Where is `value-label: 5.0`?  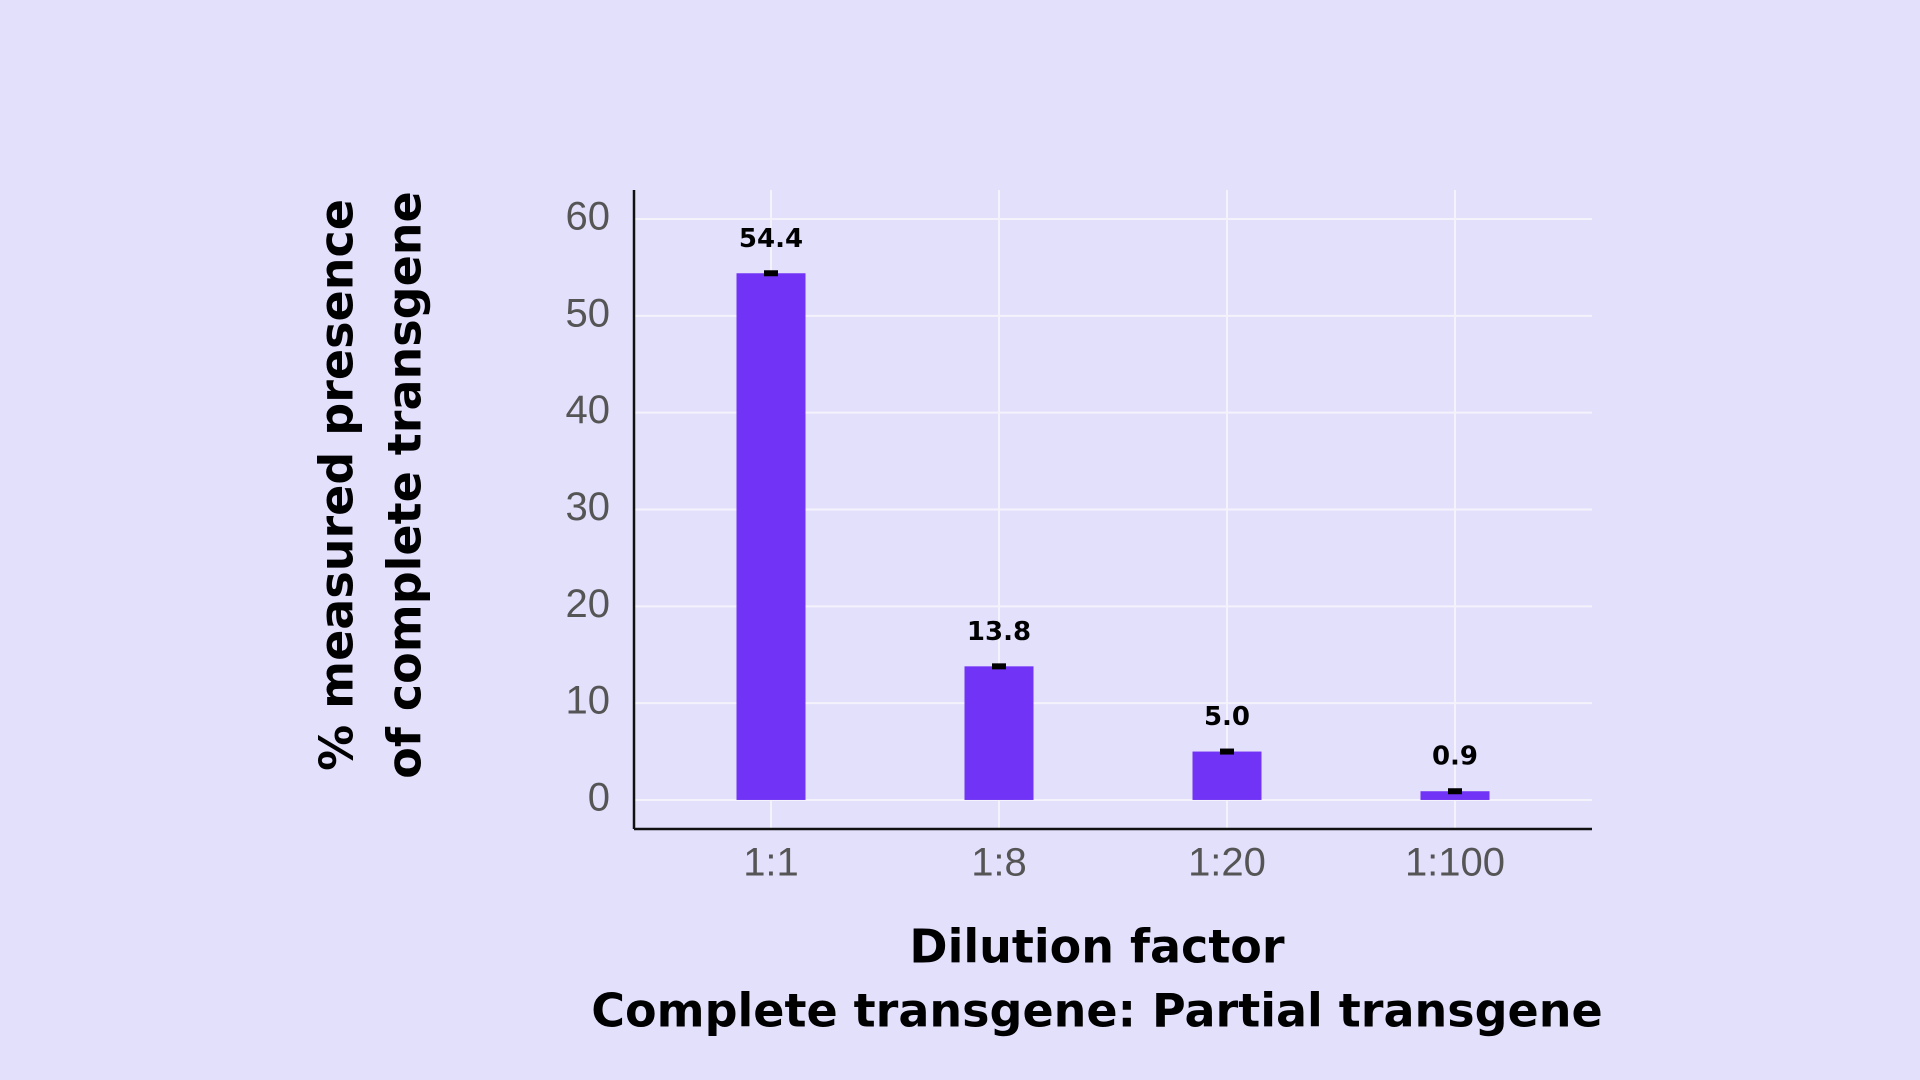
value-label: 5.0 is located at coordinates (1227, 717).